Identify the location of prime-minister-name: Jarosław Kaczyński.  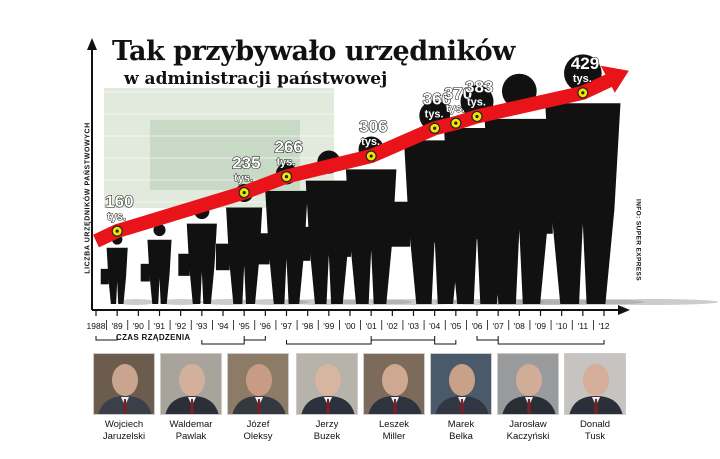
(528, 431).